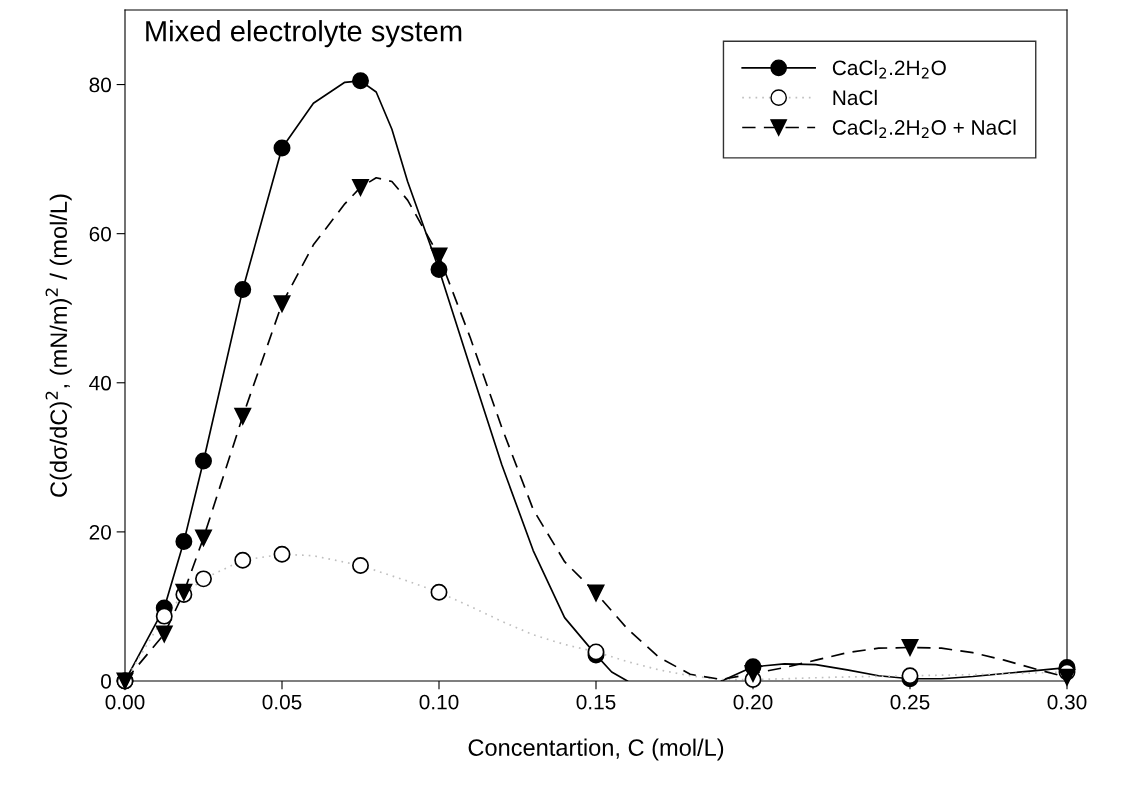 This screenshot has width=1121, height=796. I want to click on legend-label: CaCl$_{2}$.2H$_{2}$O, so click(889, 69).